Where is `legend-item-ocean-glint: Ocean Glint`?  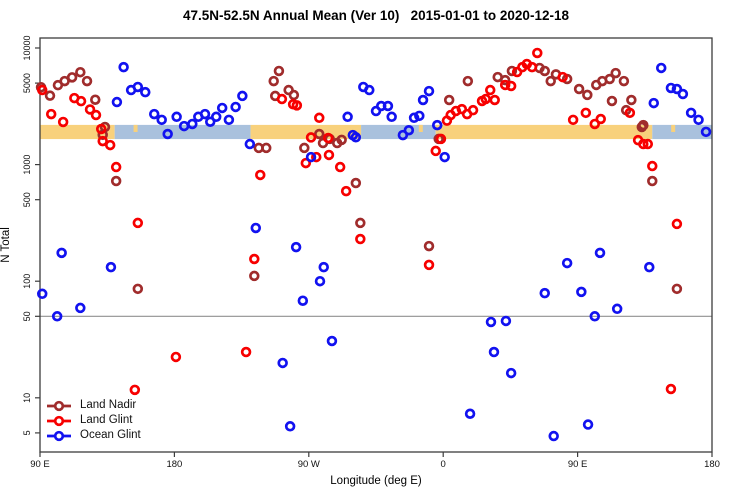 legend-item-ocean-glint: Ocean Glint is located at coordinates (93, 435).